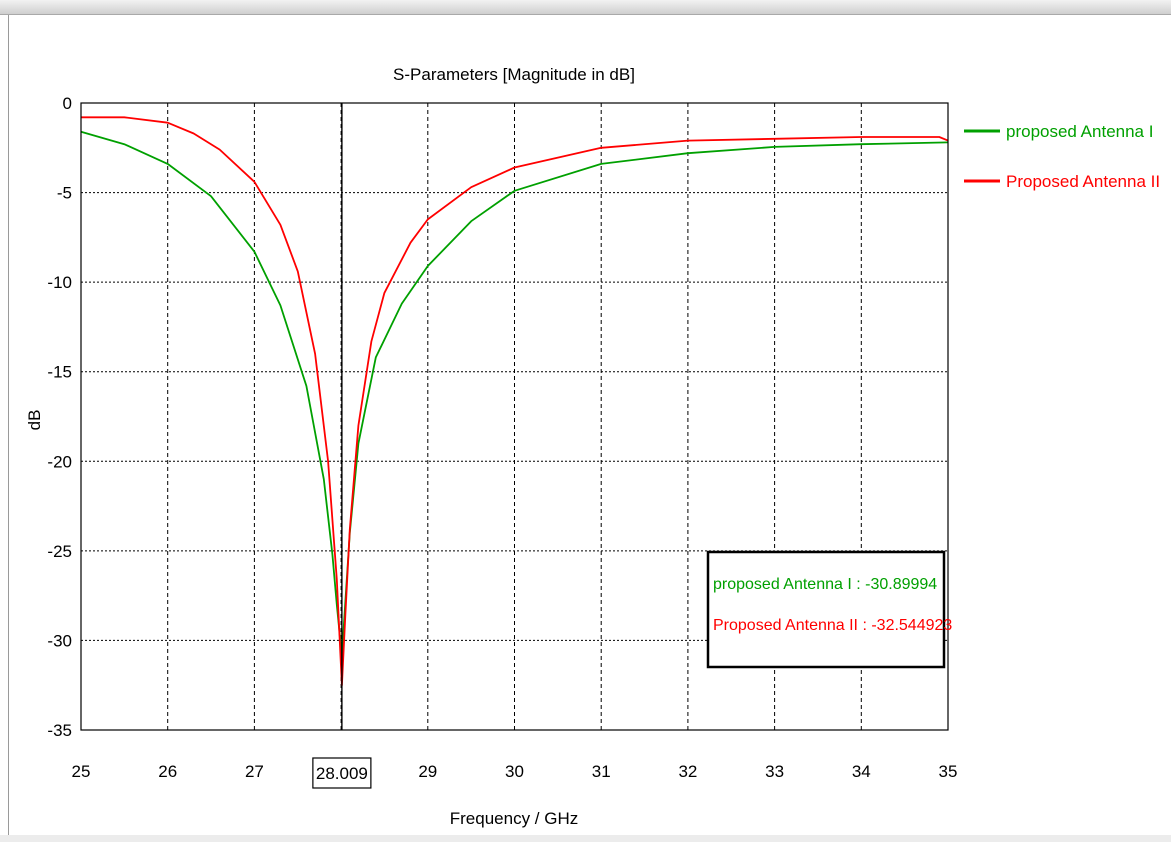 Image resolution: width=1171 pixels, height=842 pixels. What do you see at coordinates (427, 771) in the screenshot?
I see `x-tick-label: 29` at bounding box center [427, 771].